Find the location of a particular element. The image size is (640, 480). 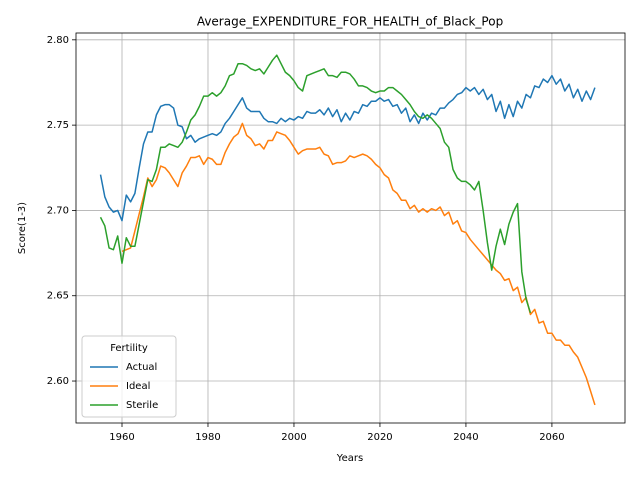

y-tick-label: 2.60 is located at coordinates (58, 381).